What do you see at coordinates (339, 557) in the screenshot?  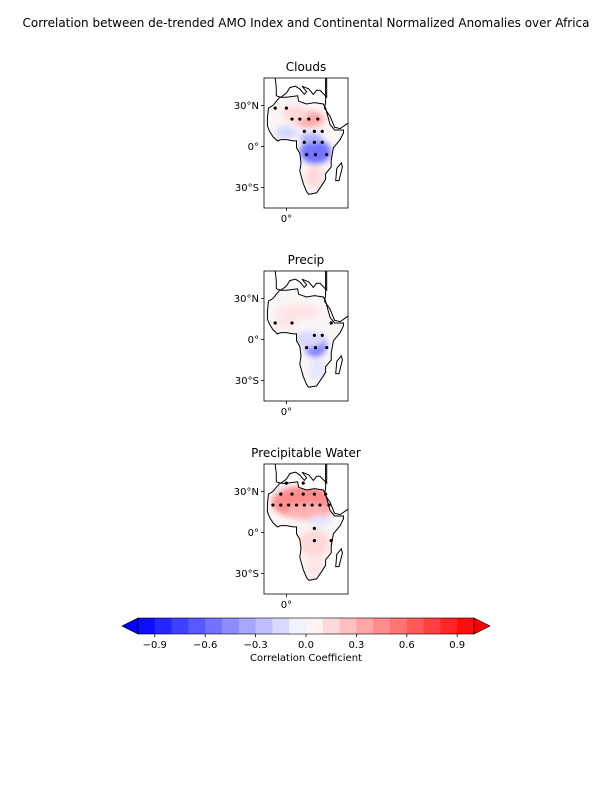 I see `madagascar-coastline` at bounding box center [339, 557].